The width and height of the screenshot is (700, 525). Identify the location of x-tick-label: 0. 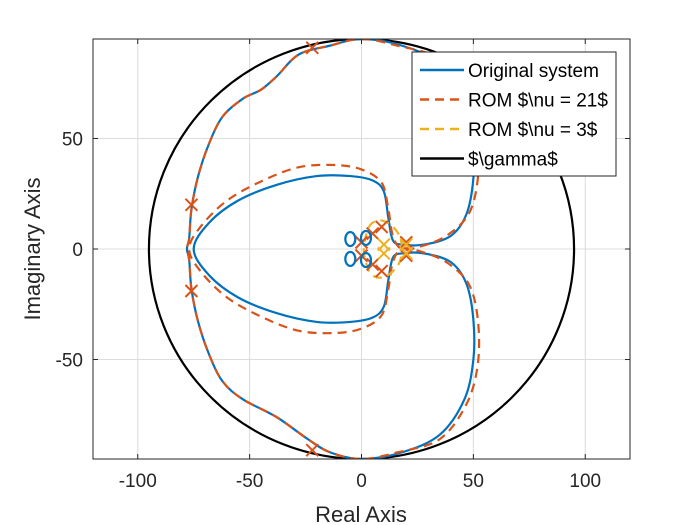
(361, 481).